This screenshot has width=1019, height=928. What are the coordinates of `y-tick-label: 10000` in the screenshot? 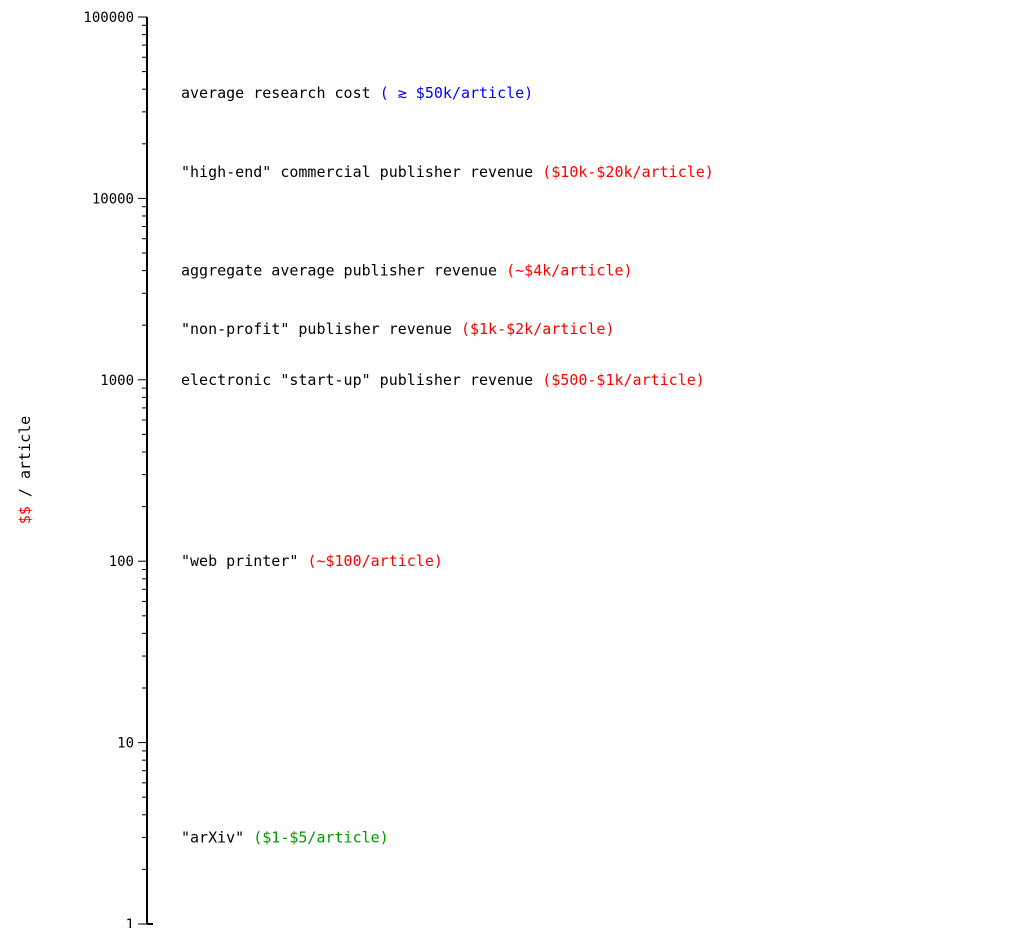 It's located at (113, 199).